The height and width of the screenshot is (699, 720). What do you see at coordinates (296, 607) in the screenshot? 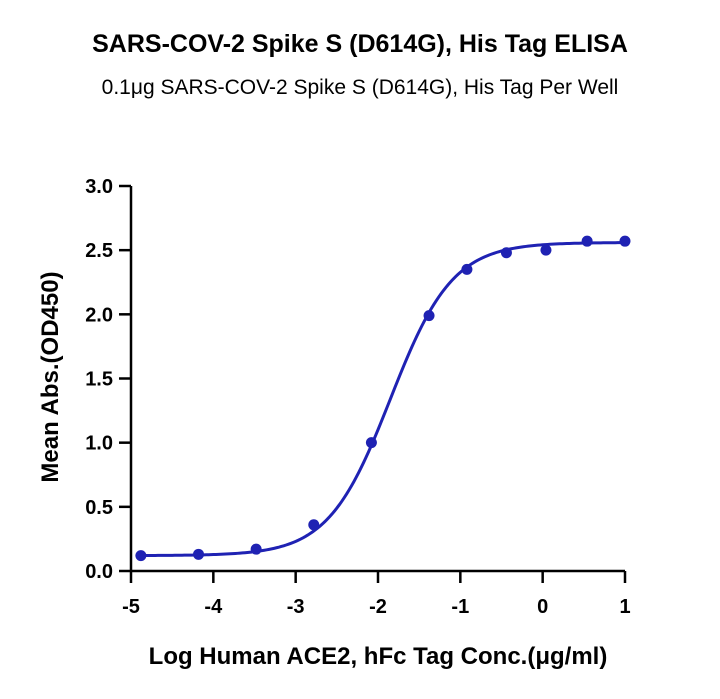
I see `x-tick-label: -3` at bounding box center [296, 607].